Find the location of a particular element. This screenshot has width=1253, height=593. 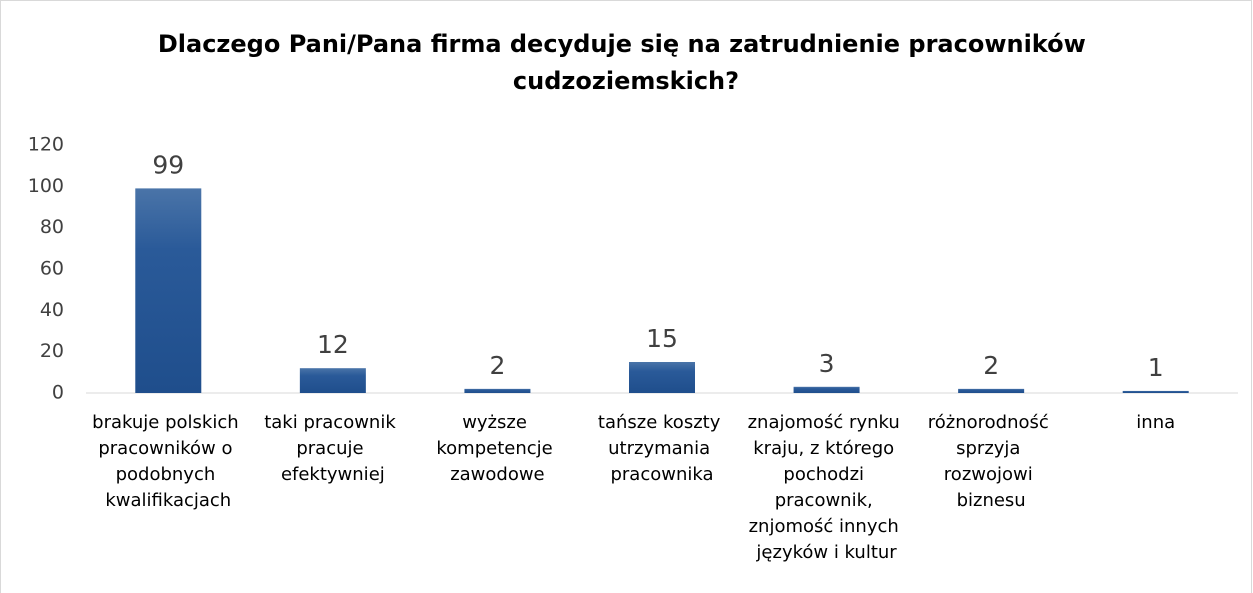

x-tick-label: inna is located at coordinates (1155, 422).